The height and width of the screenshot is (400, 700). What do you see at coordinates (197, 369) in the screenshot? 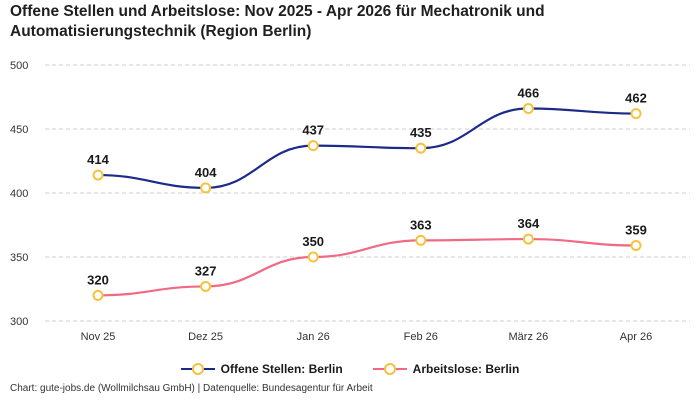
I see `legend-swatch-offene-stellen` at bounding box center [197, 369].